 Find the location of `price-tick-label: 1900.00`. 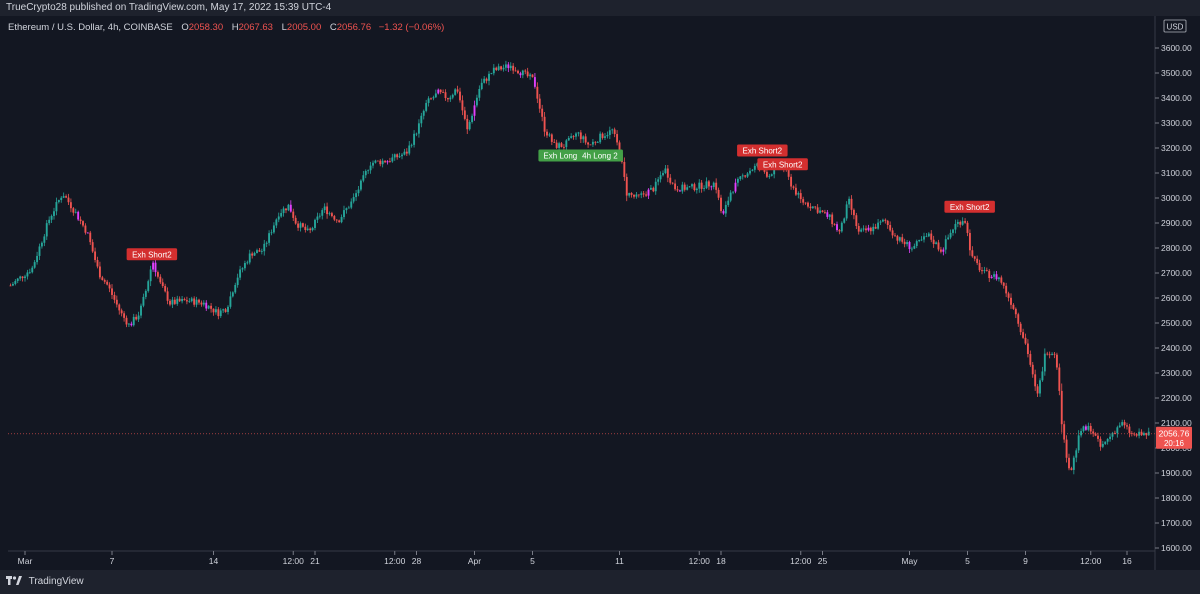

price-tick-label: 1900.00 is located at coordinates (1176, 473).